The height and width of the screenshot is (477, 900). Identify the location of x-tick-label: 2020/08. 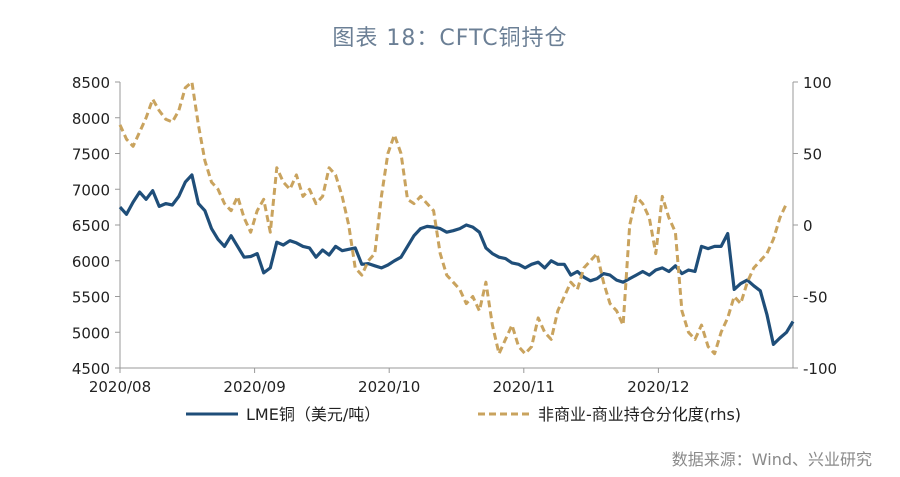
(120, 387).